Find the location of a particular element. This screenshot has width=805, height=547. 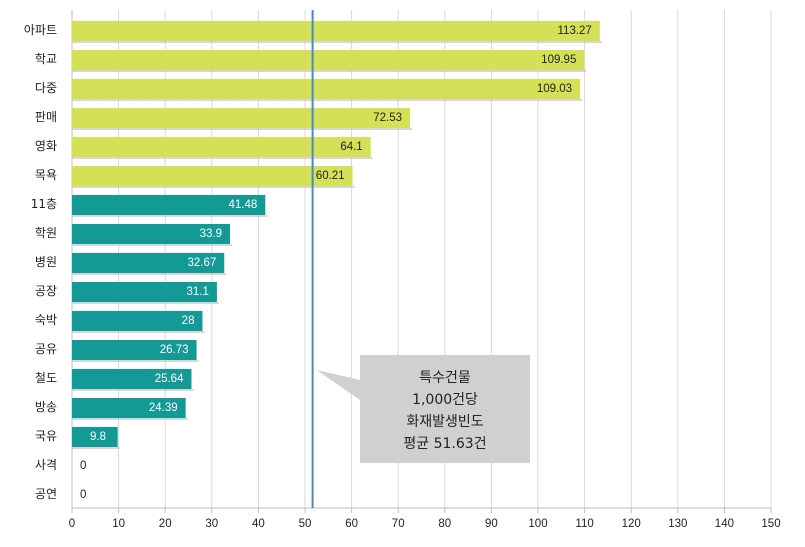

x-tick-label: 70 is located at coordinates (398, 524).